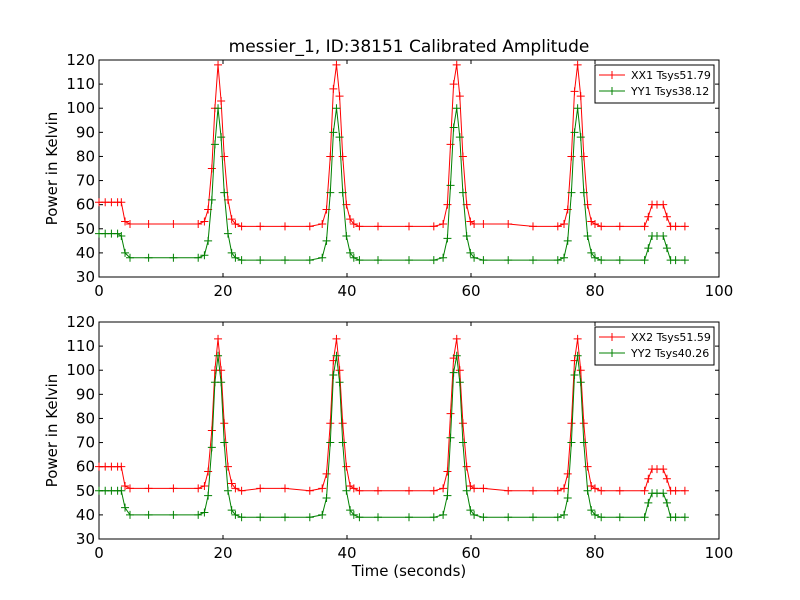 The height and width of the screenshot is (600, 800). I want to click on bottom-y-tick-label: 90, so click(85, 394).